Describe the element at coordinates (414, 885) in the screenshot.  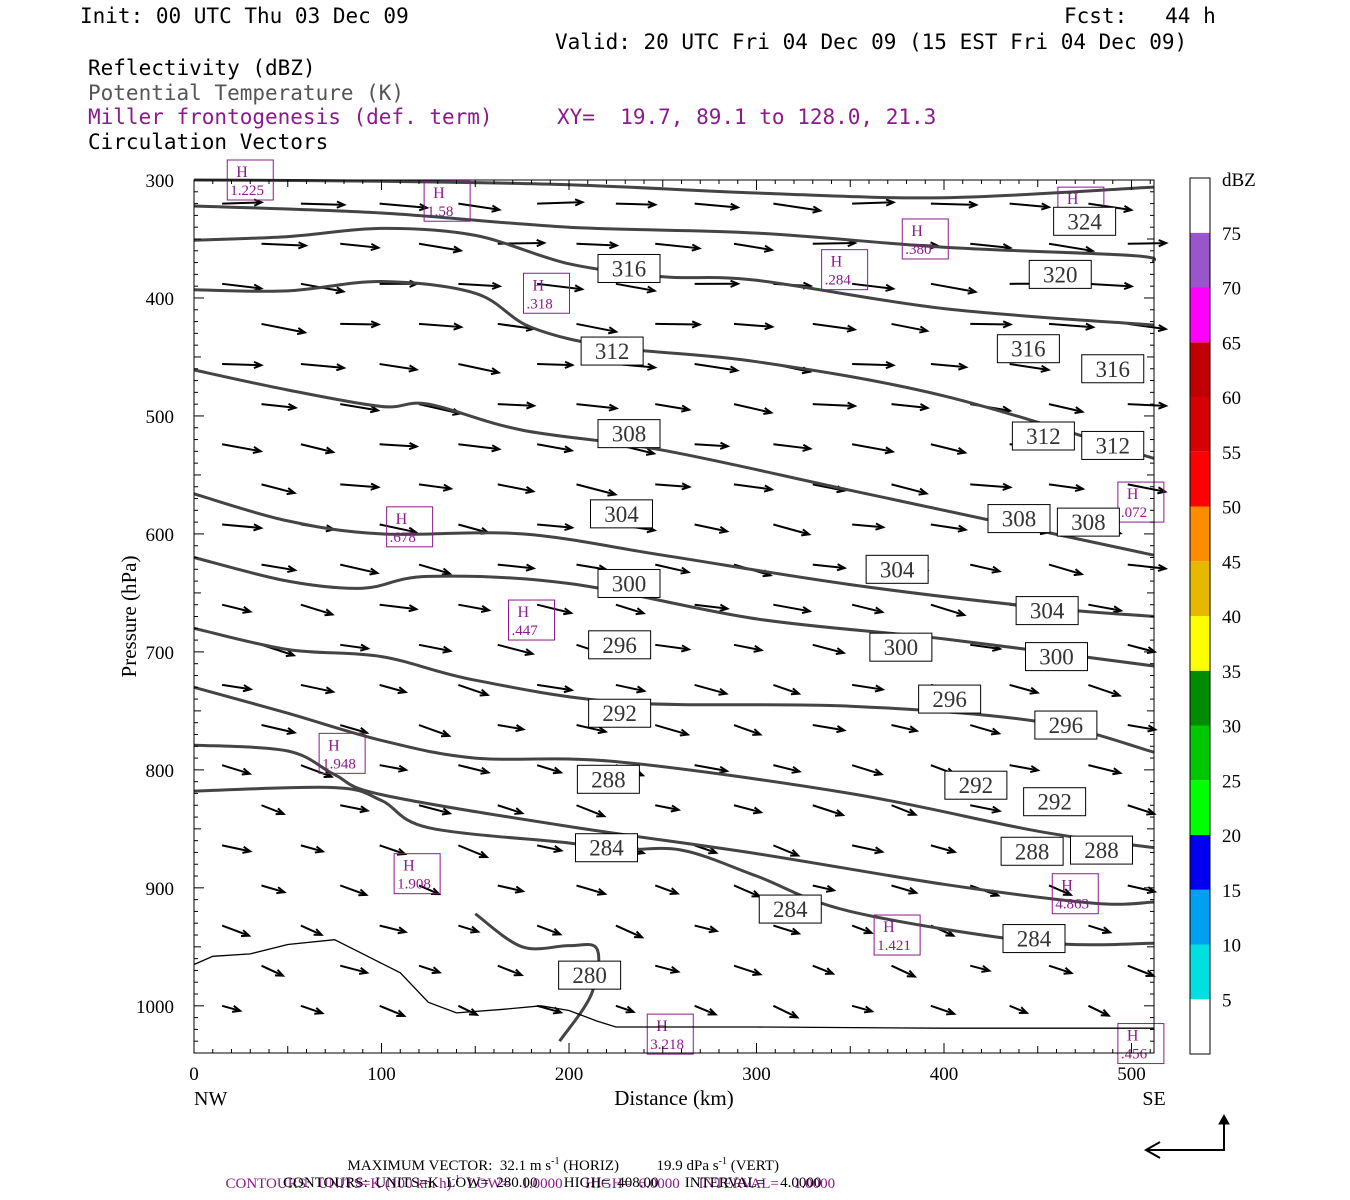
I see `fronto-max-value: 1.908` at that location.